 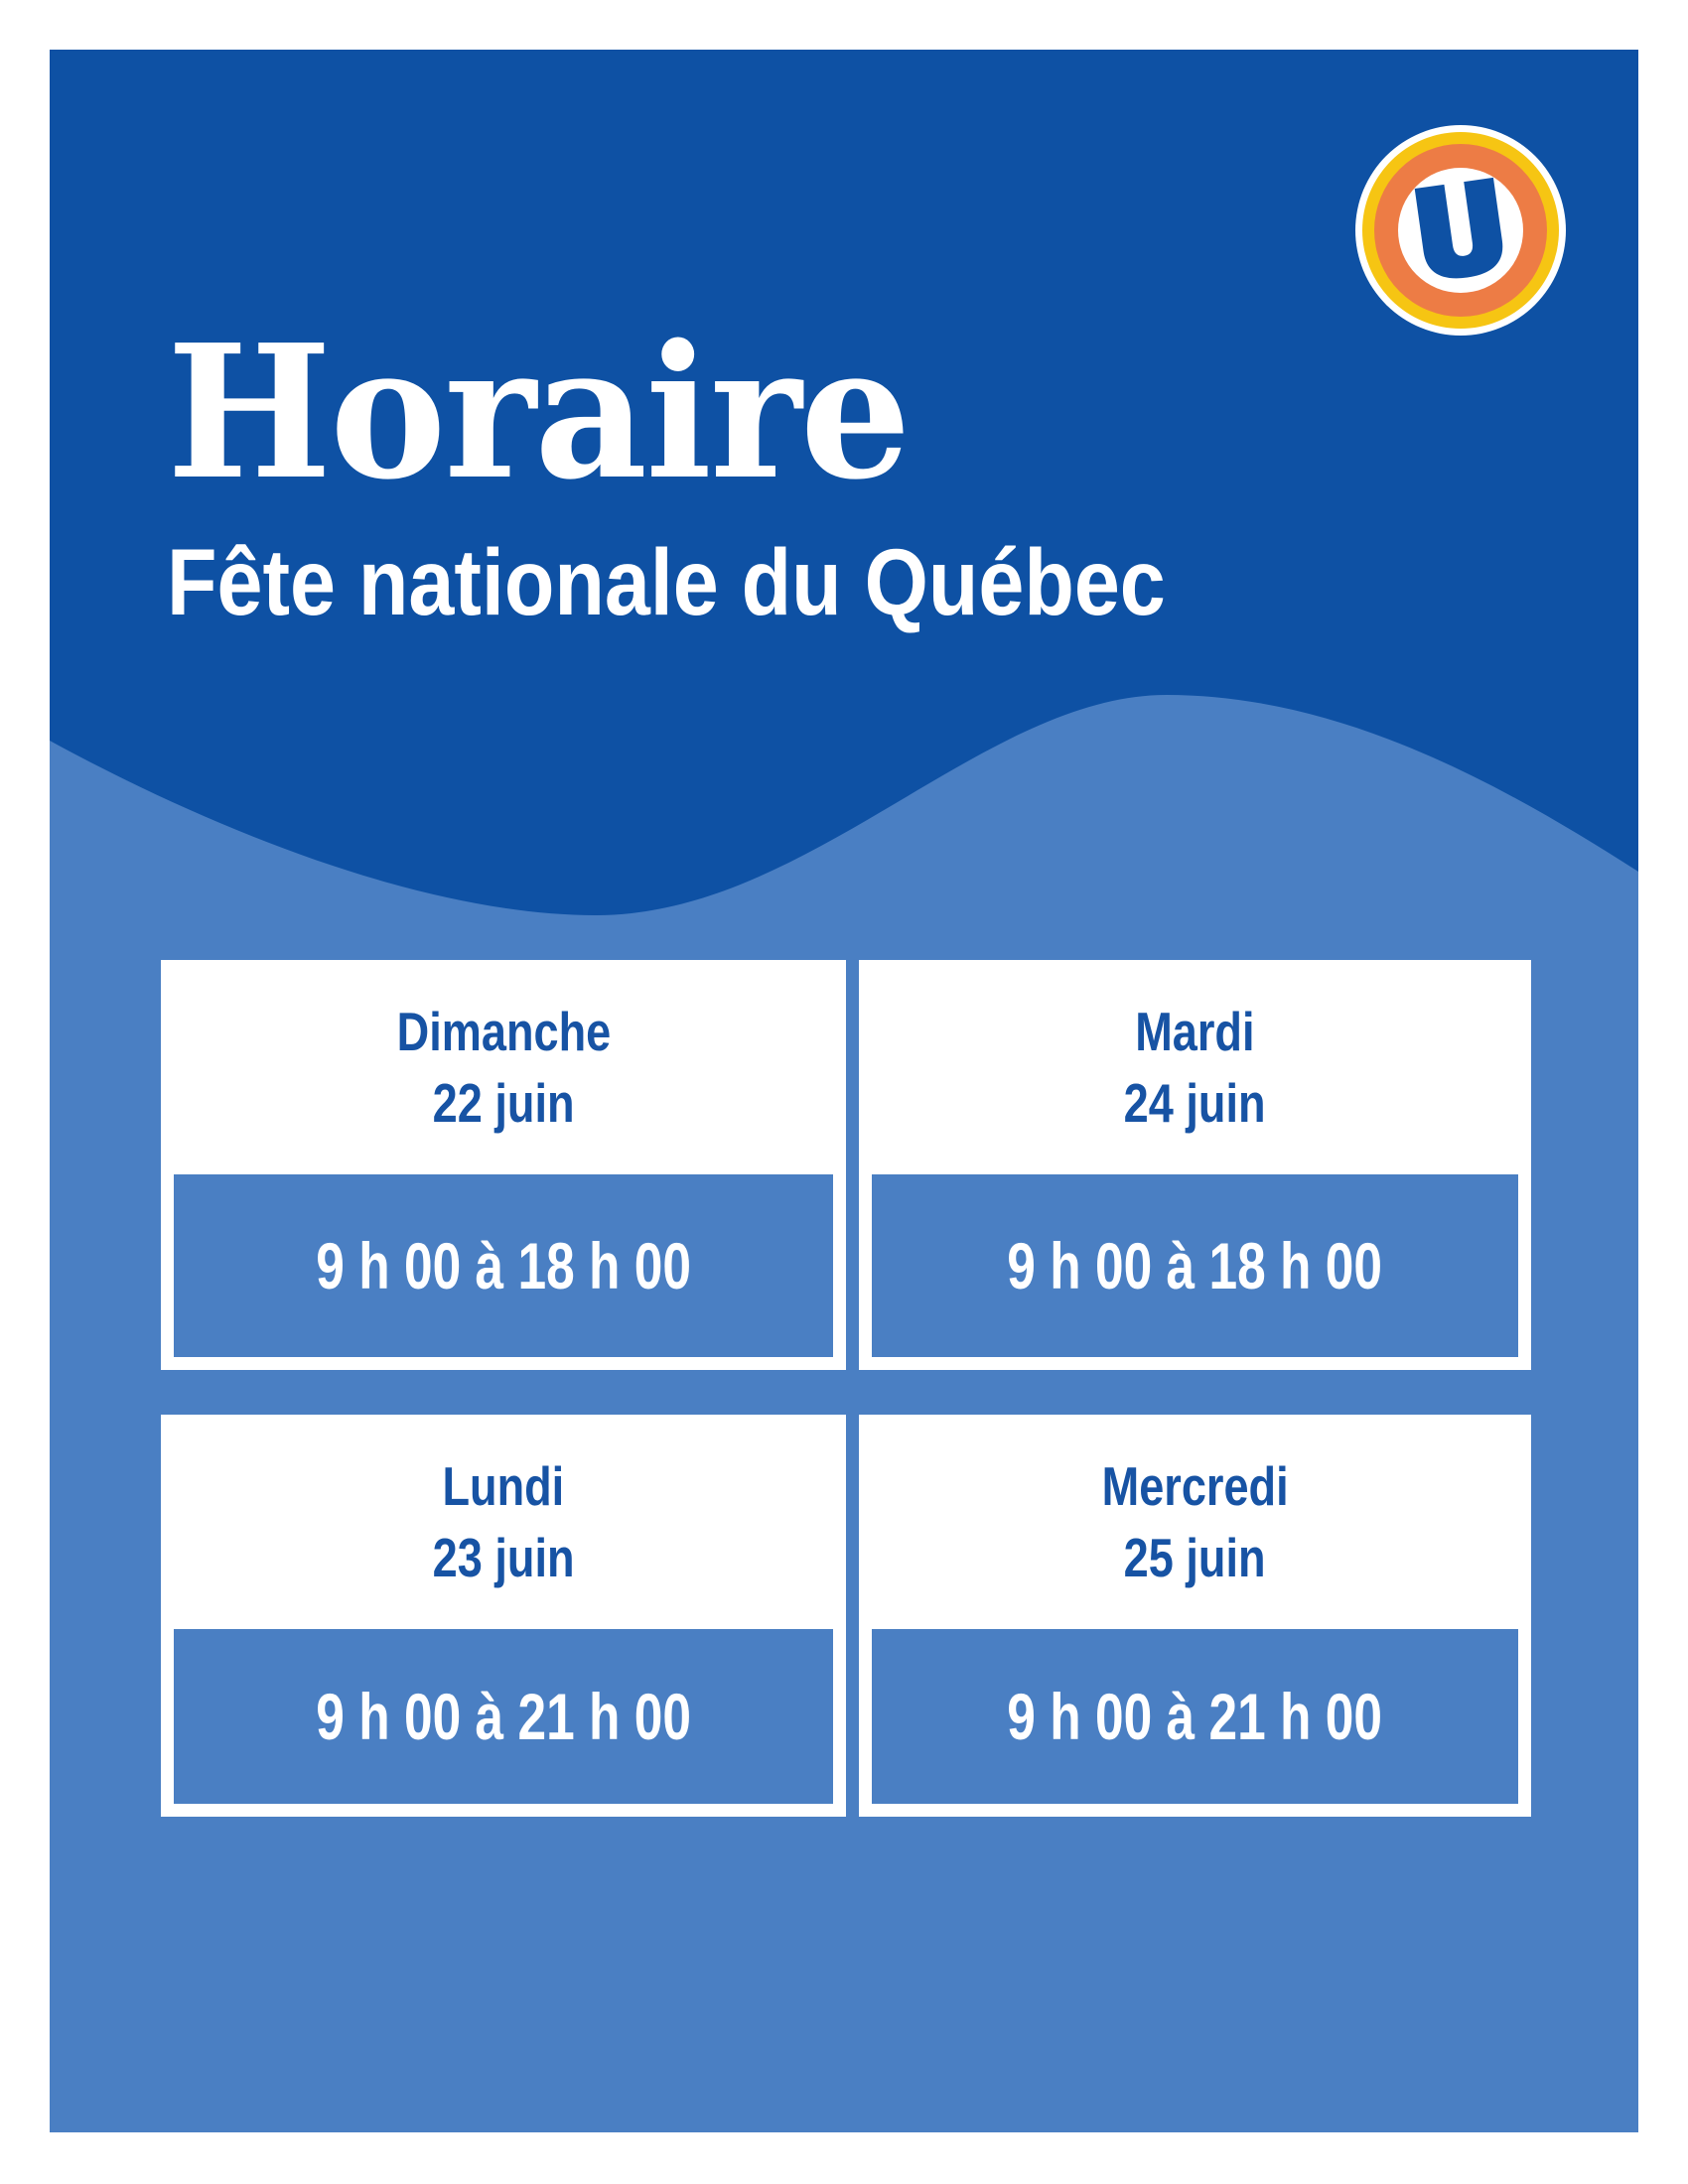 What do you see at coordinates (666, 582) in the screenshot?
I see `page-subtitle: Fête nationale du Québec` at bounding box center [666, 582].